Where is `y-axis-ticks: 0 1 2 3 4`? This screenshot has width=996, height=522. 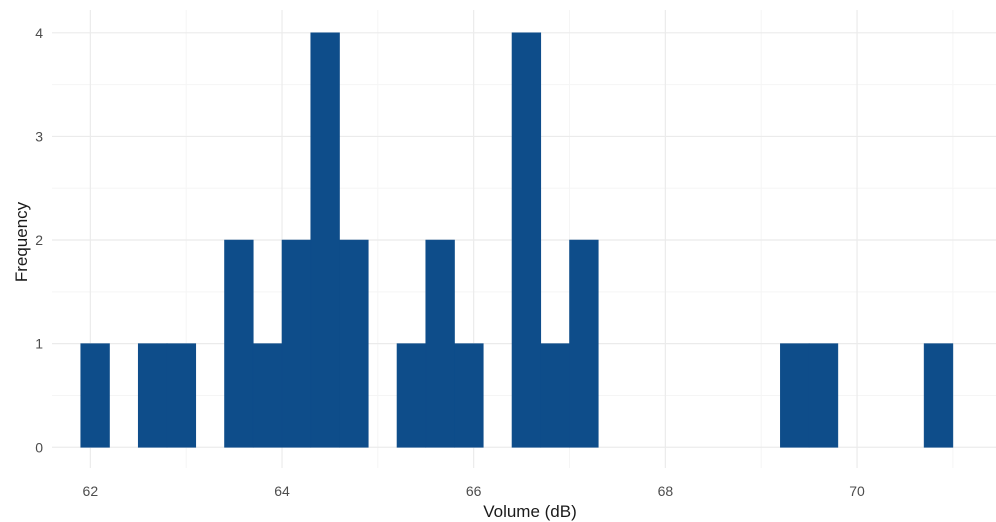
y-axis-ticks: 0 1 2 3 4 is located at coordinates (39, 240).